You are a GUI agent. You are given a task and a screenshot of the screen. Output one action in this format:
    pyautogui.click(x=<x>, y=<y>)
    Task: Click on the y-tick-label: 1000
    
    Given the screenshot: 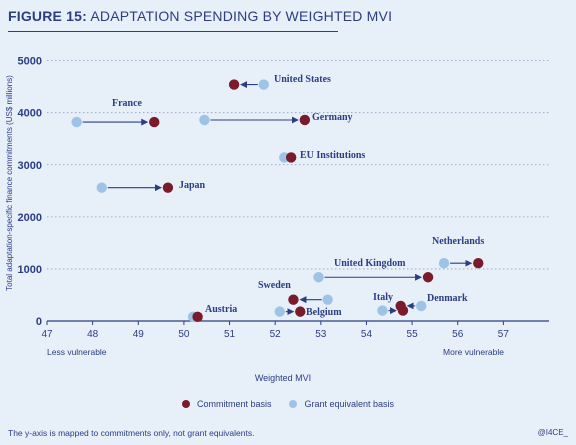 What is the action you would take?
    pyautogui.click(x=30, y=270)
    